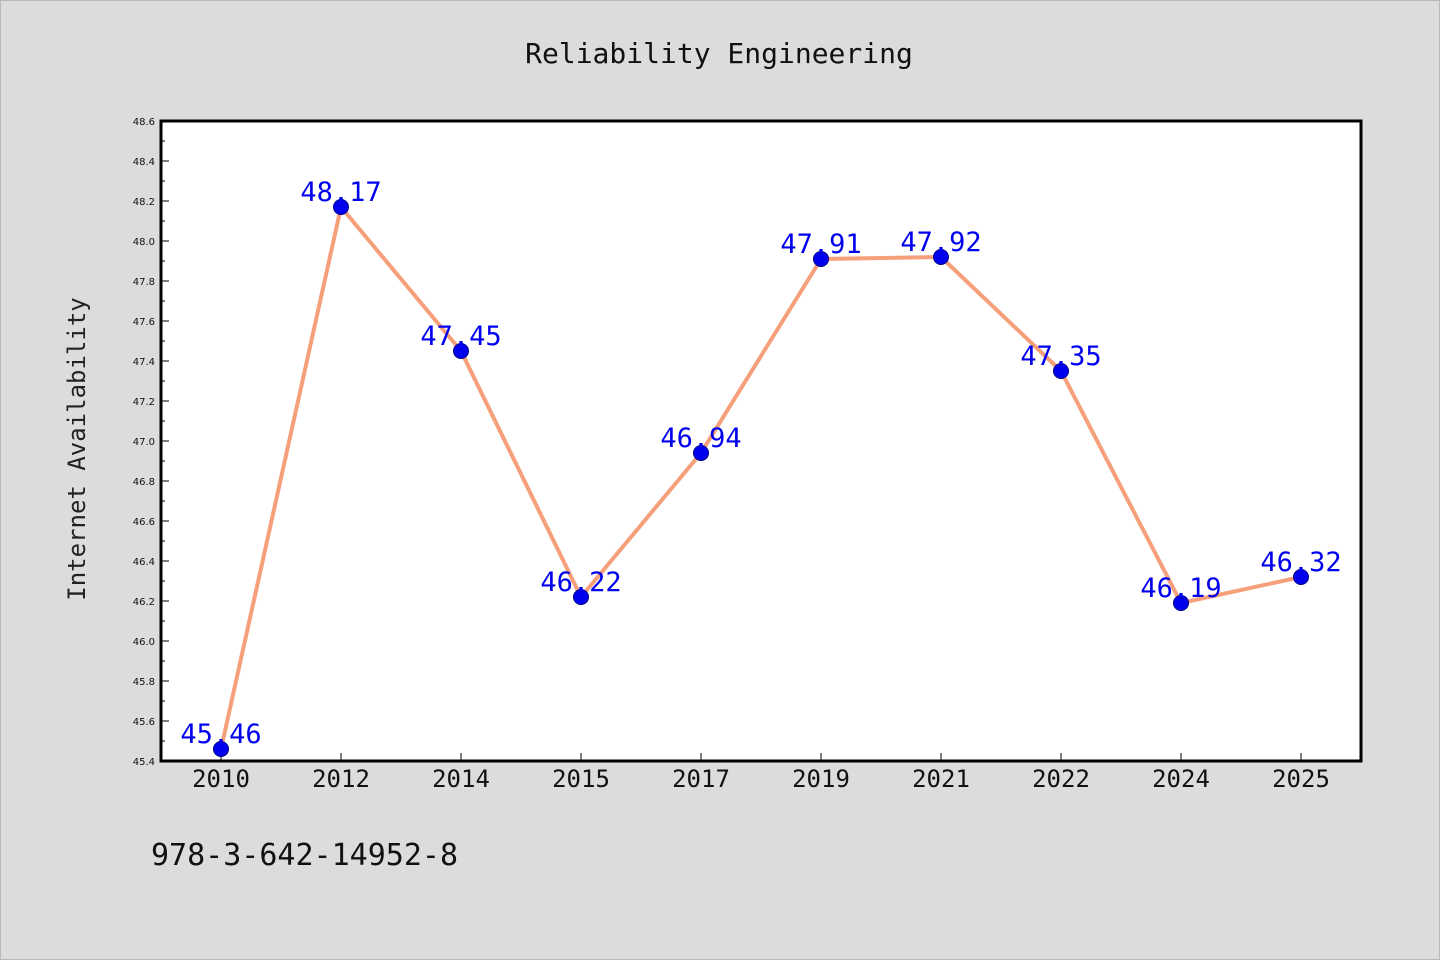 This screenshot has width=1440, height=960. Describe the element at coordinates (940, 242) in the screenshot. I see `data-label: 47.92` at that location.